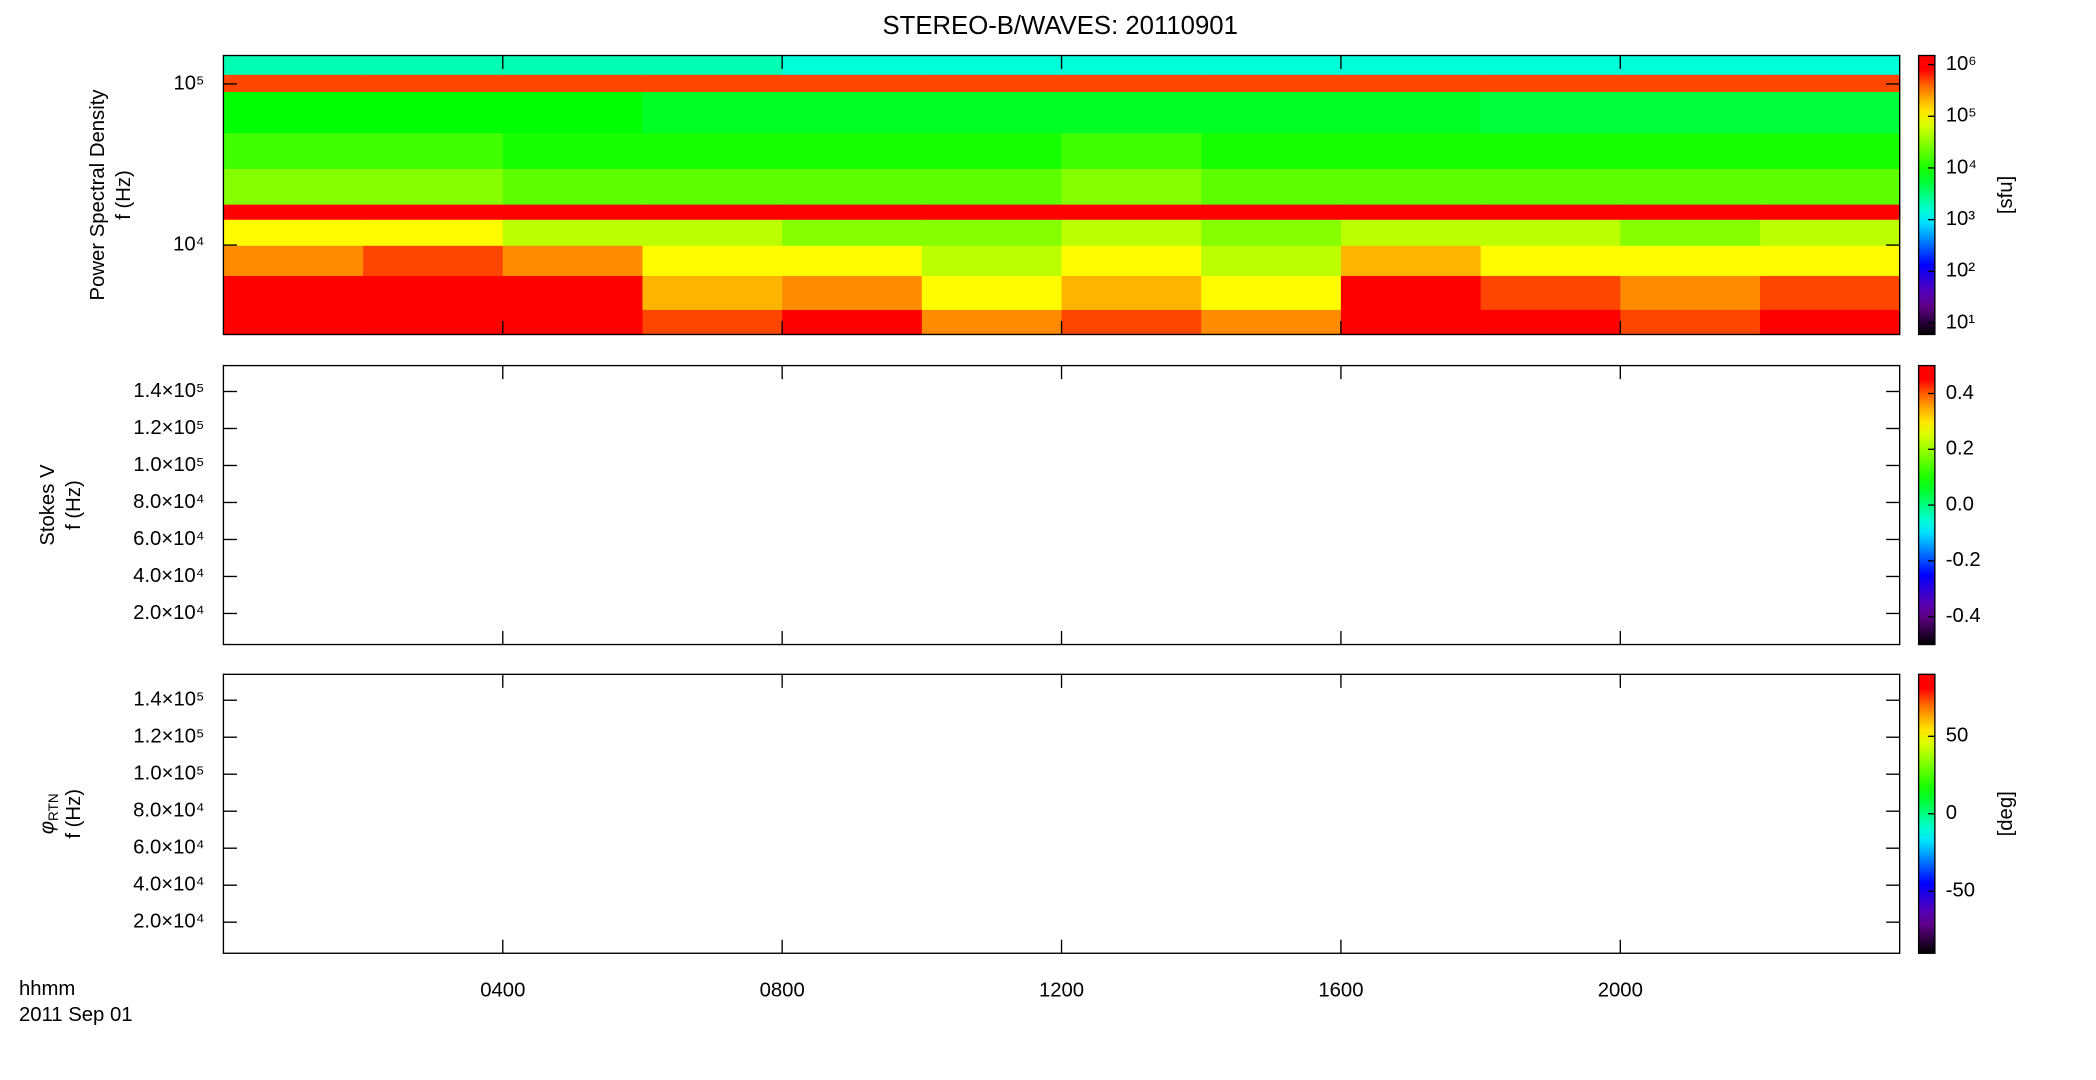 The width and height of the screenshot is (2096, 1080). Describe the element at coordinates (1963, 616) in the screenshot. I see `colorbar-tick-label: -0.4` at that location.